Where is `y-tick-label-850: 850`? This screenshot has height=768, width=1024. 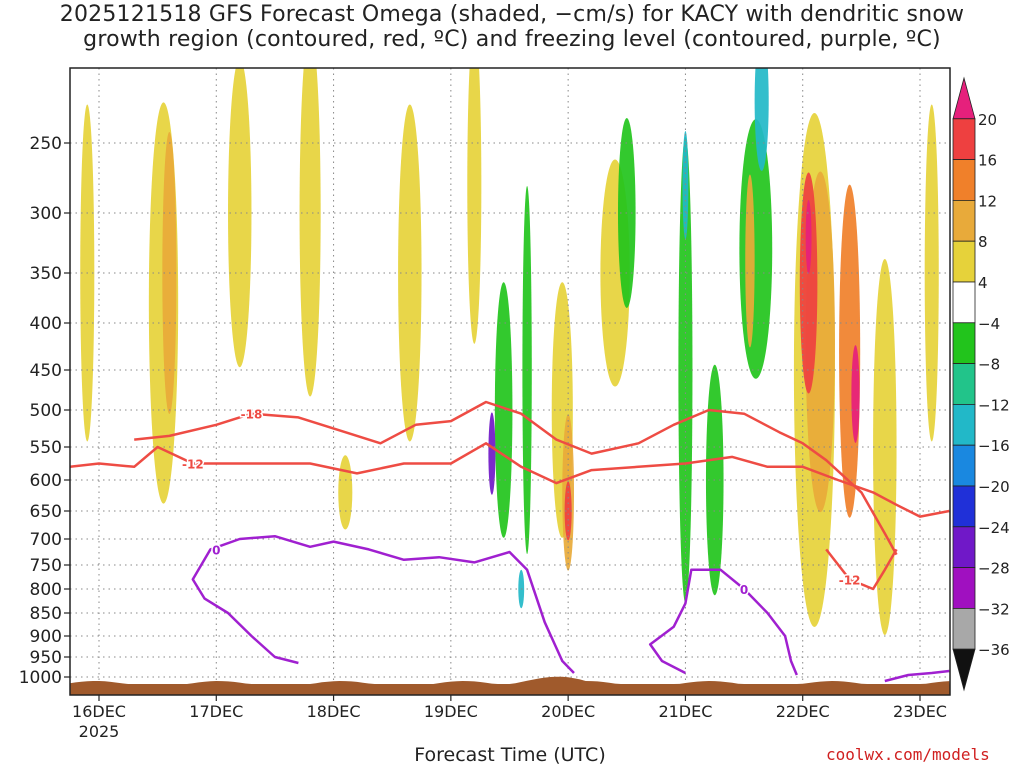
y-tick-label-850: 850 is located at coordinates (46, 614).